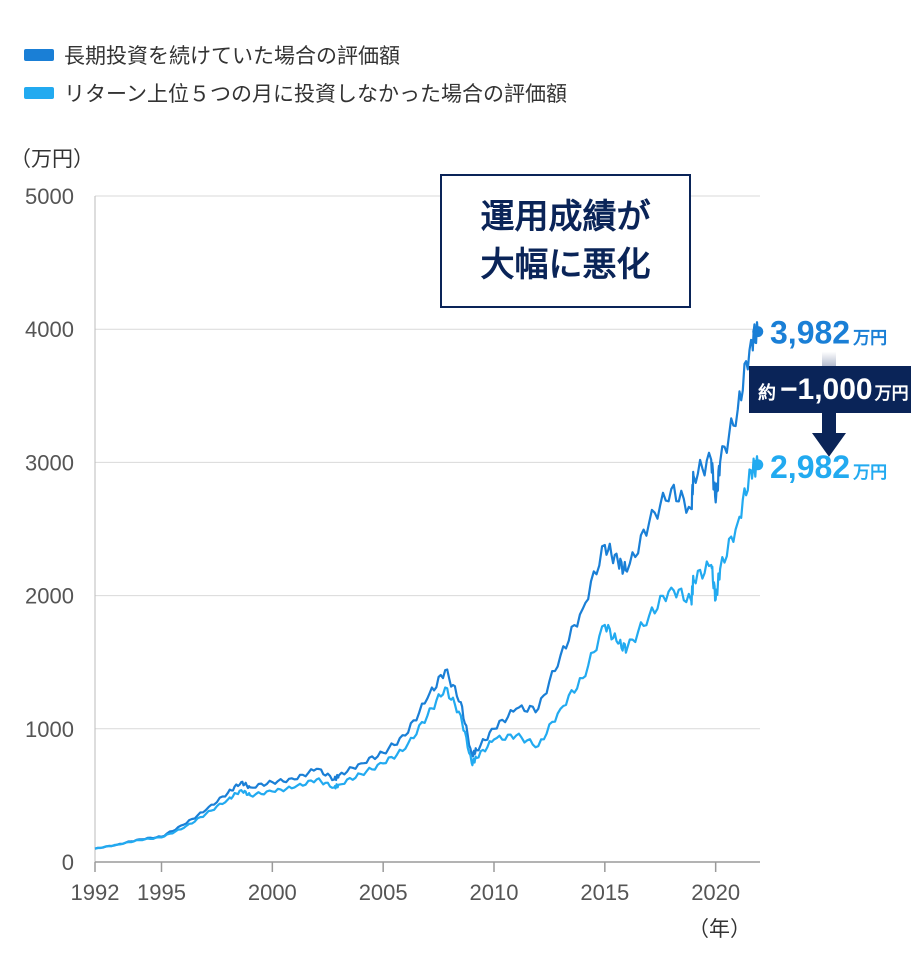 Image resolution: width=920 pixels, height=980 pixels. I want to click on difference-value: −1,000, so click(826, 389).